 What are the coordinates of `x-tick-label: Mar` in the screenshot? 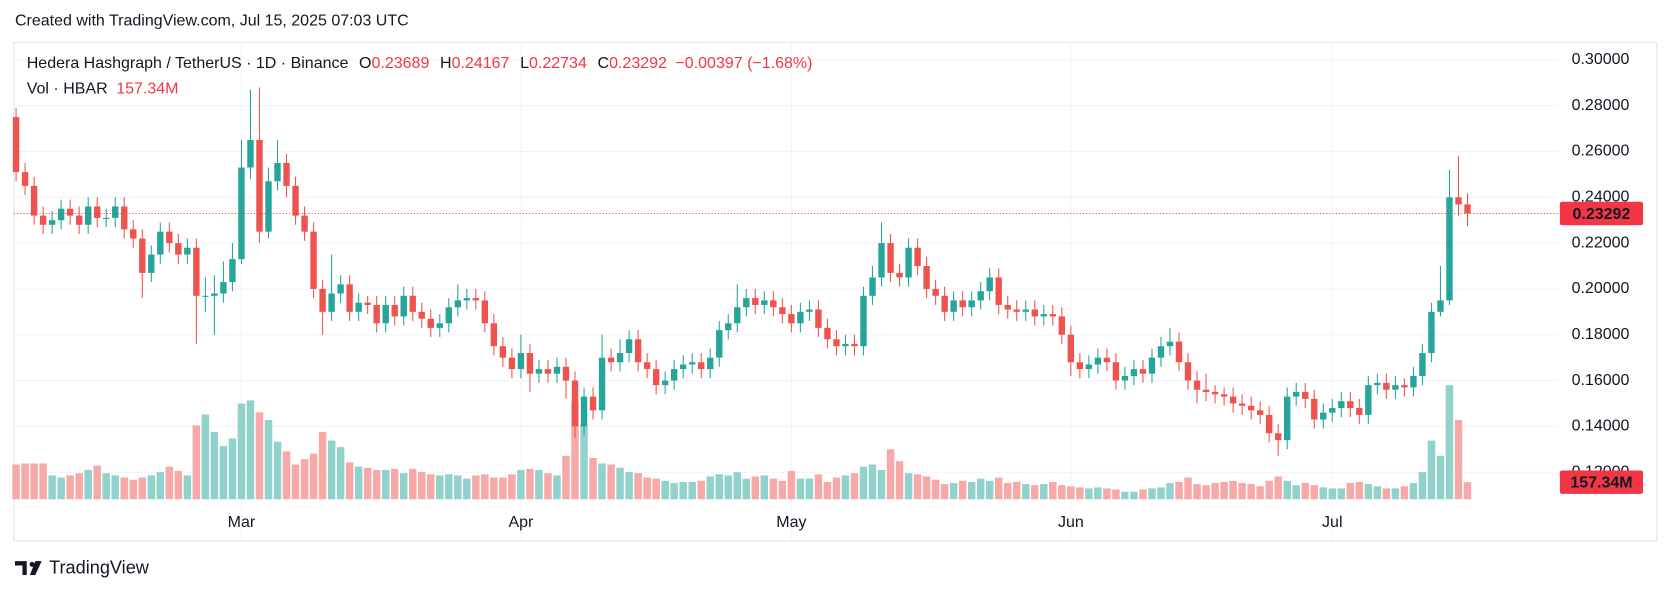 It's located at (242, 522).